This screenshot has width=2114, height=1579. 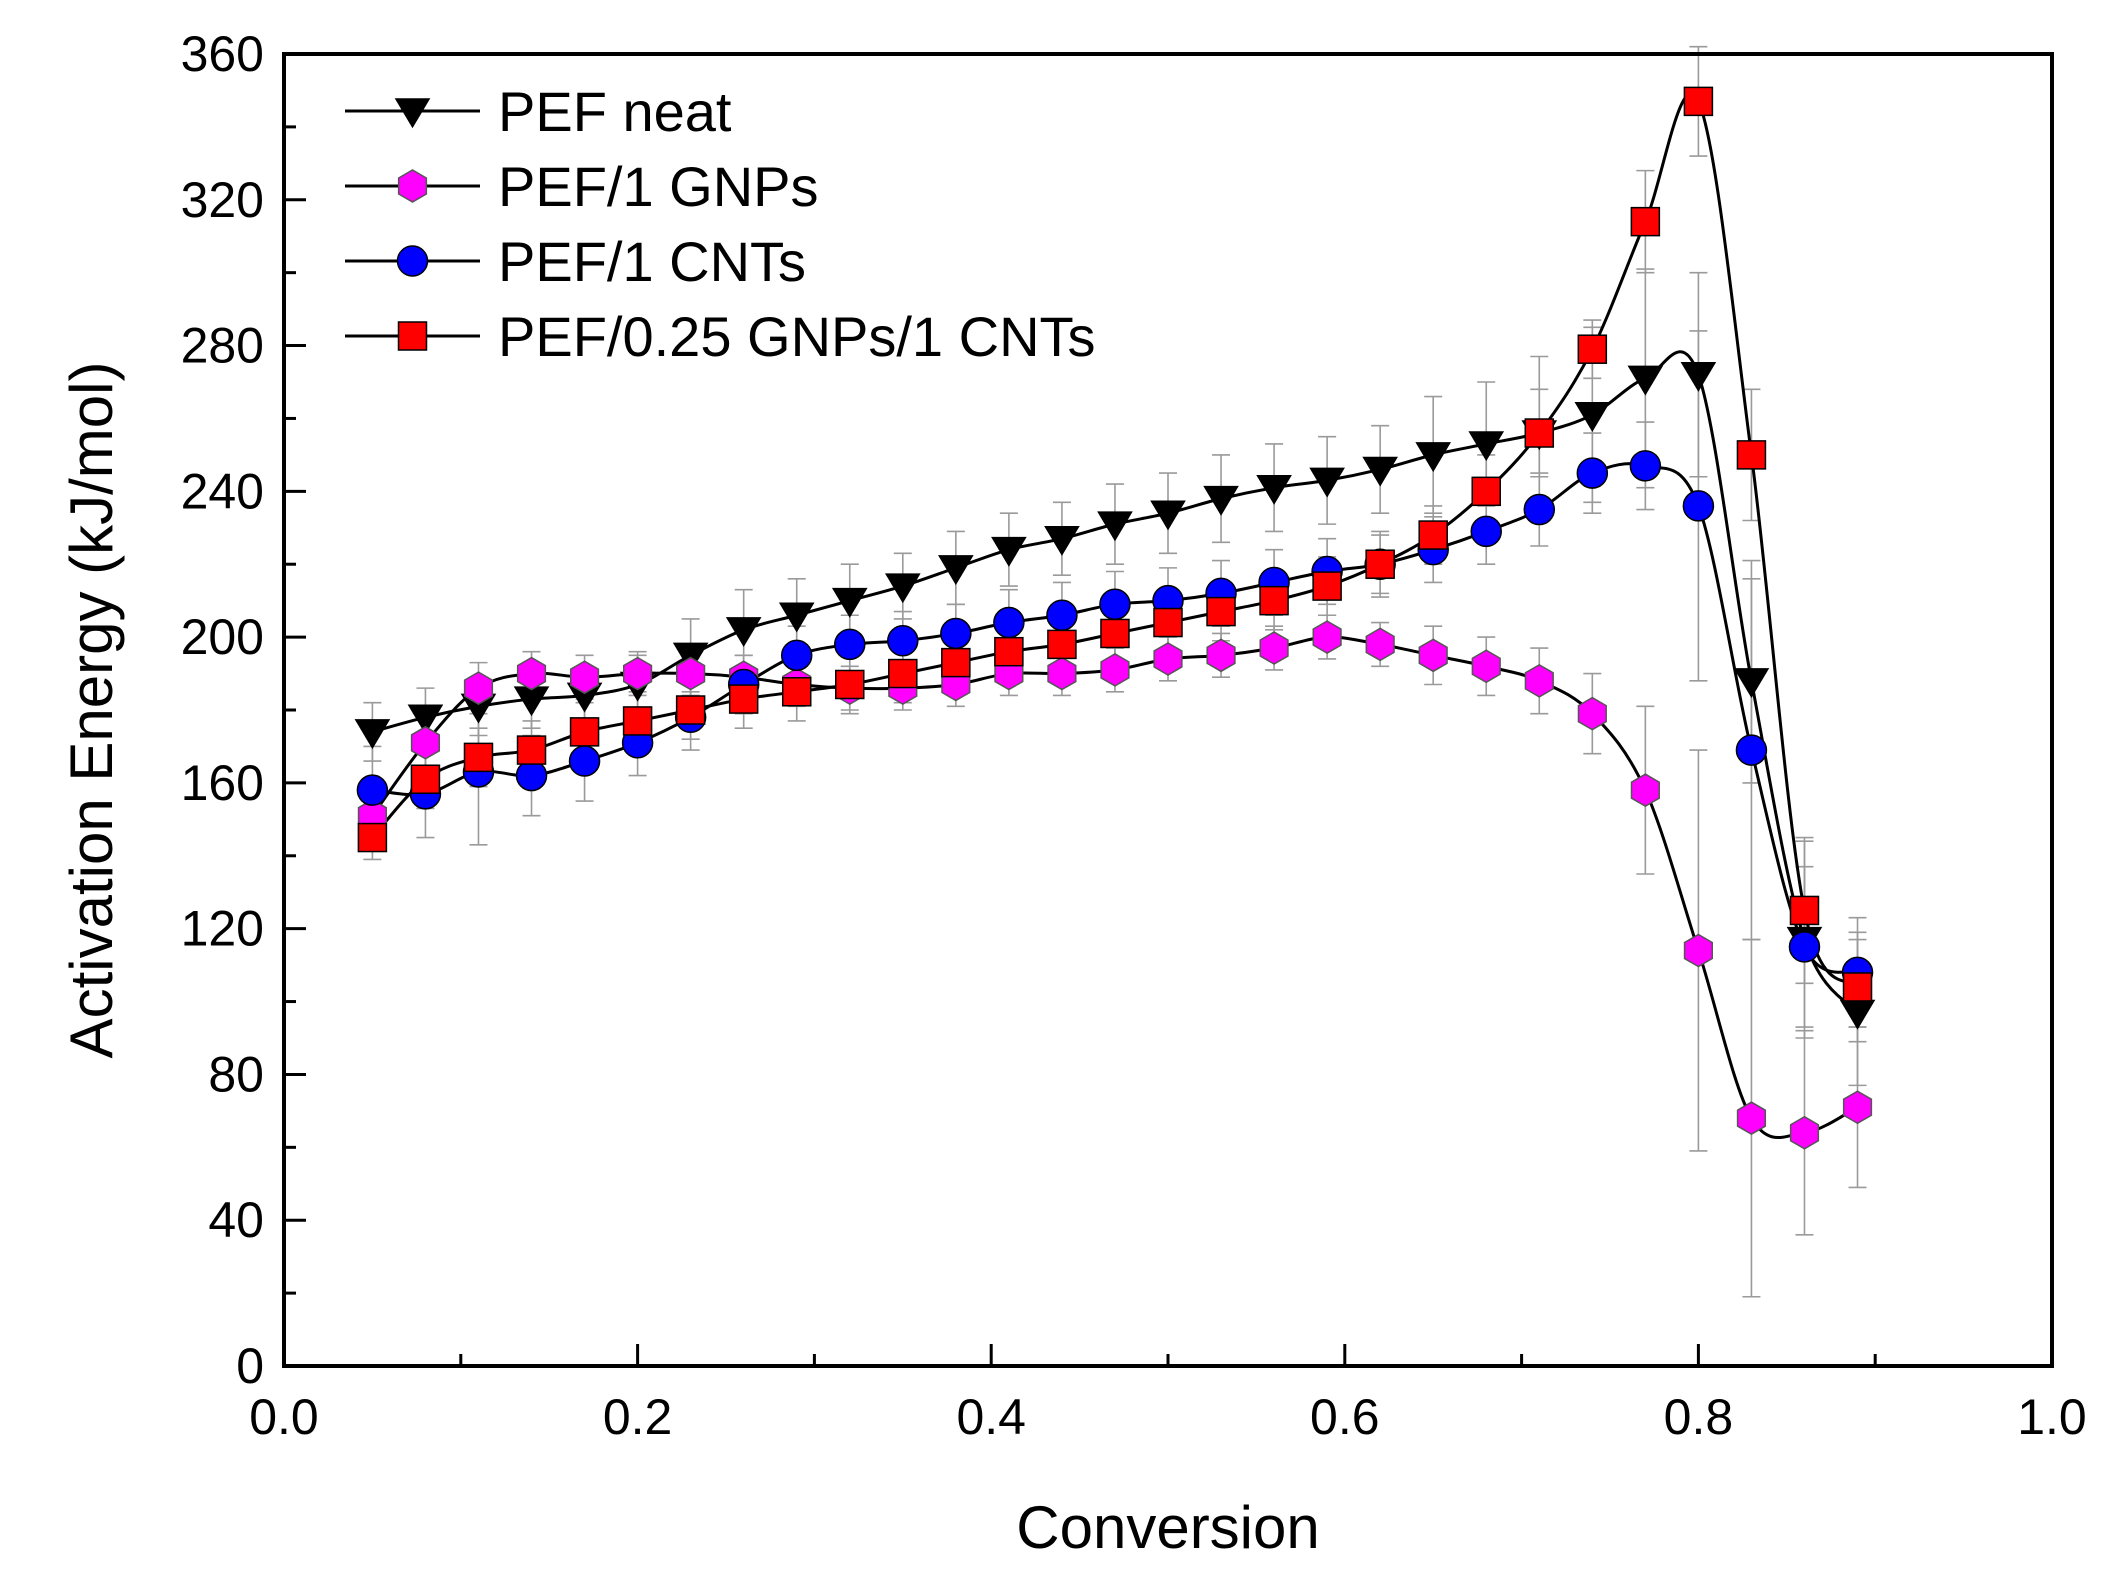 What do you see at coordinates (1539, 509) in the screenshot?
I see `marker-s2-p22` at bounding box center [1539, 509].